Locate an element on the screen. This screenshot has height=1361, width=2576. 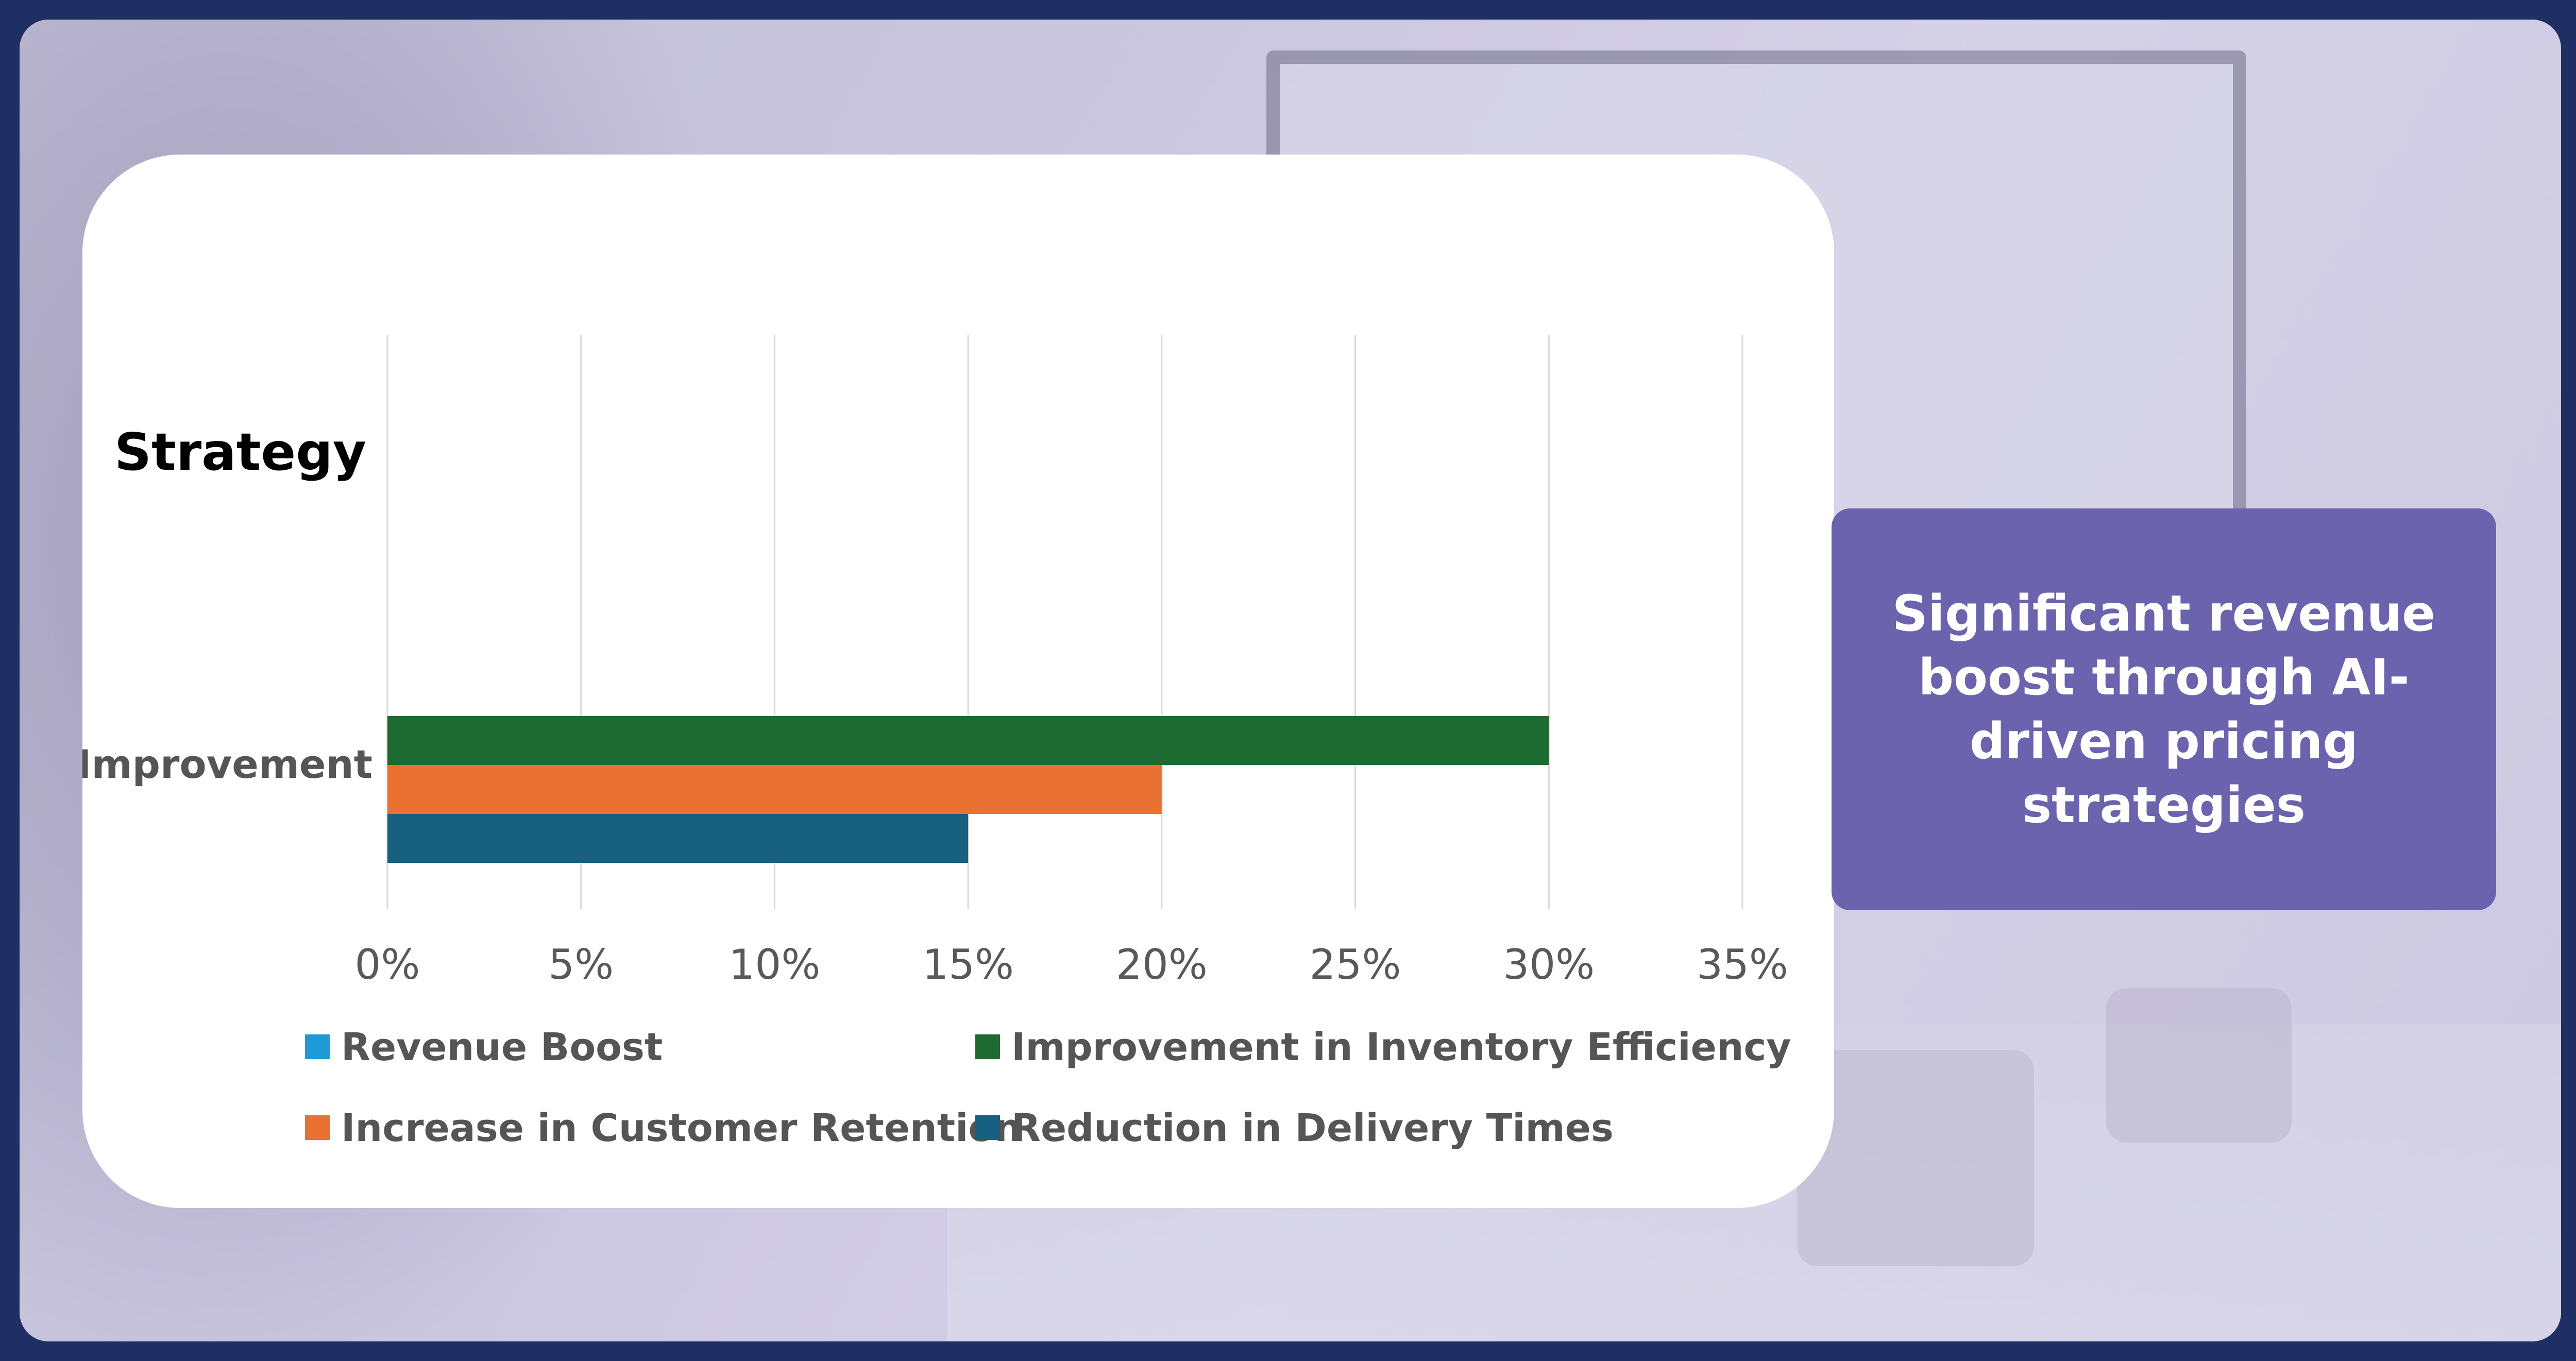
legend-label-revenue-boost: Revenue Boost is located at coordinates (502, 1047).